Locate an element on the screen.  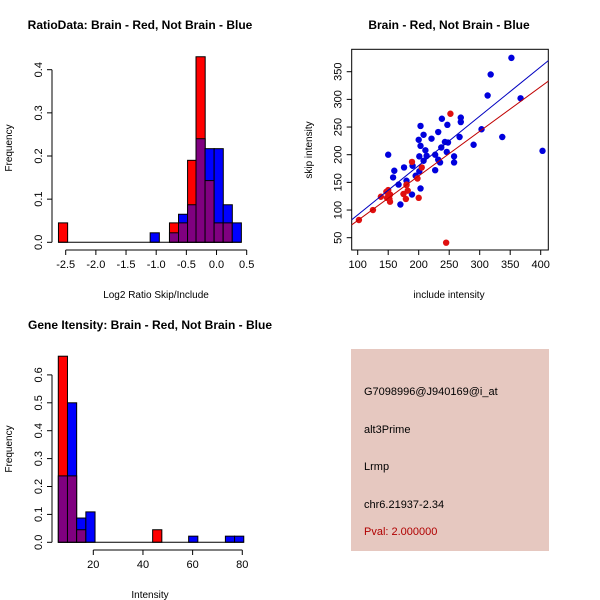
intensity-hist-bar-brain is located at coordinates (157, 536).